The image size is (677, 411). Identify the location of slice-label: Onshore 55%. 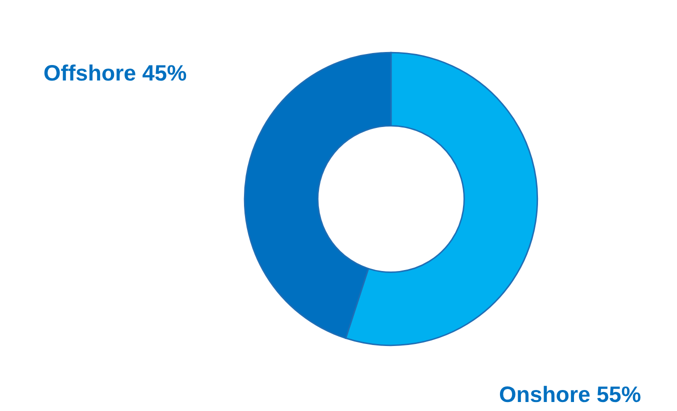
(570, 394).